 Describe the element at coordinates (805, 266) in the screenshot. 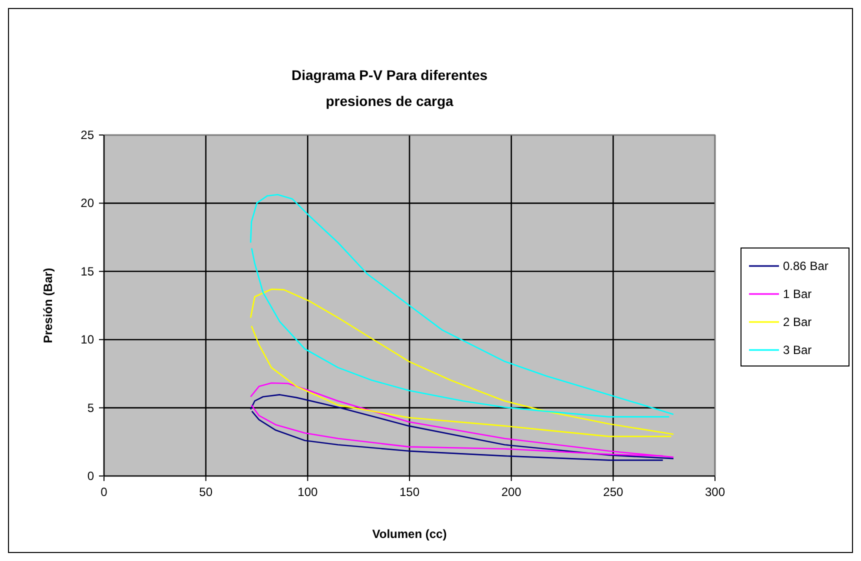

I see `legend-label: 0.86 Bar` at that location.